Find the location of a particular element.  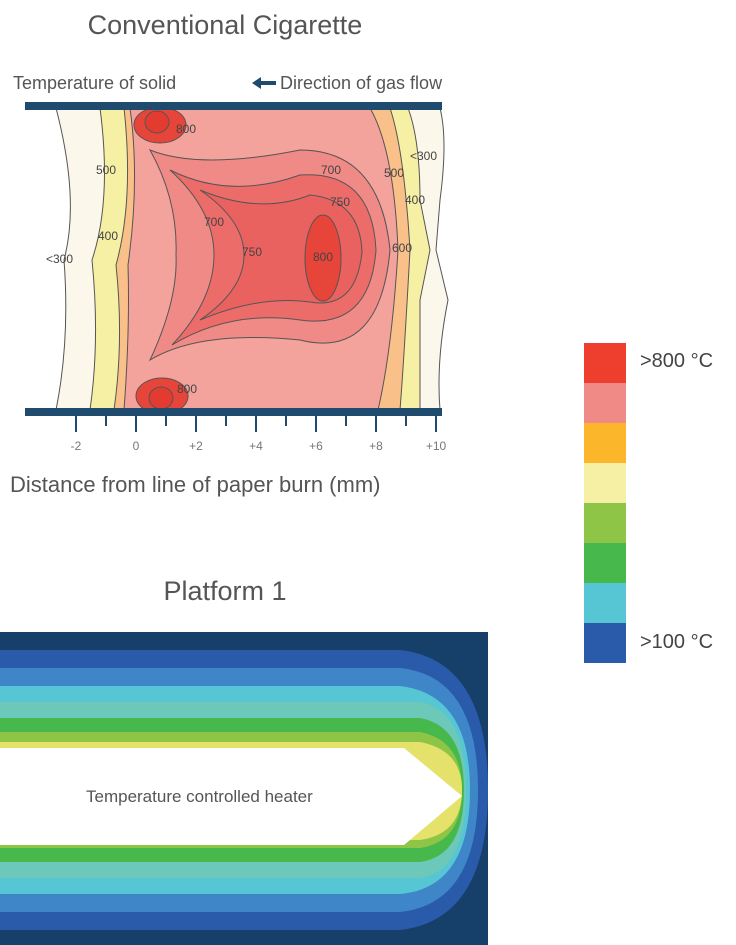

hotspot-bottom-core is located at coordinates (161, 398).